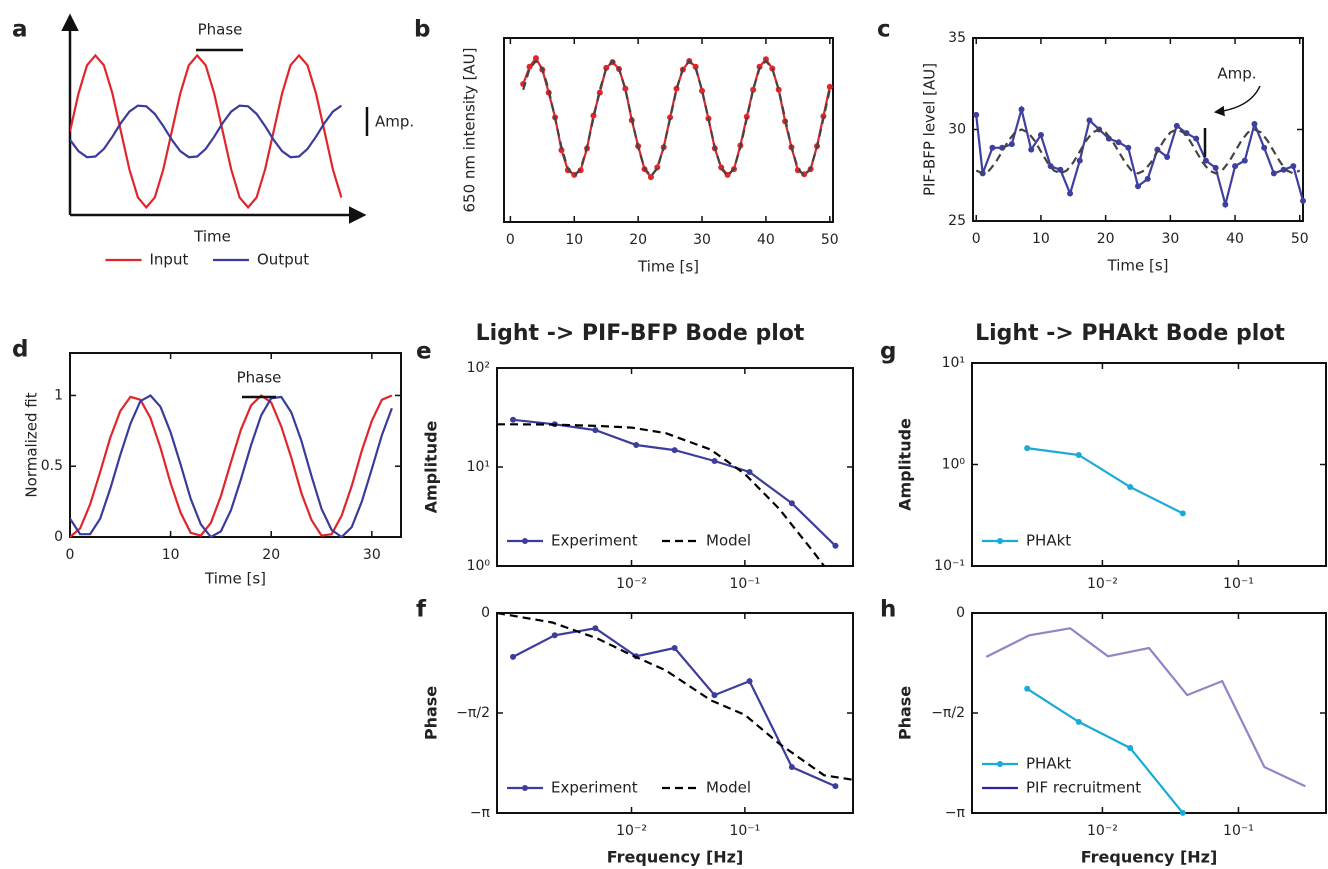 The width and height of the screenshot is (1328, 869). What do you see at coordinates (52, 466) in the screenshot?
I see `y-tick-label: 0.5` at bounding box center [52, 466].